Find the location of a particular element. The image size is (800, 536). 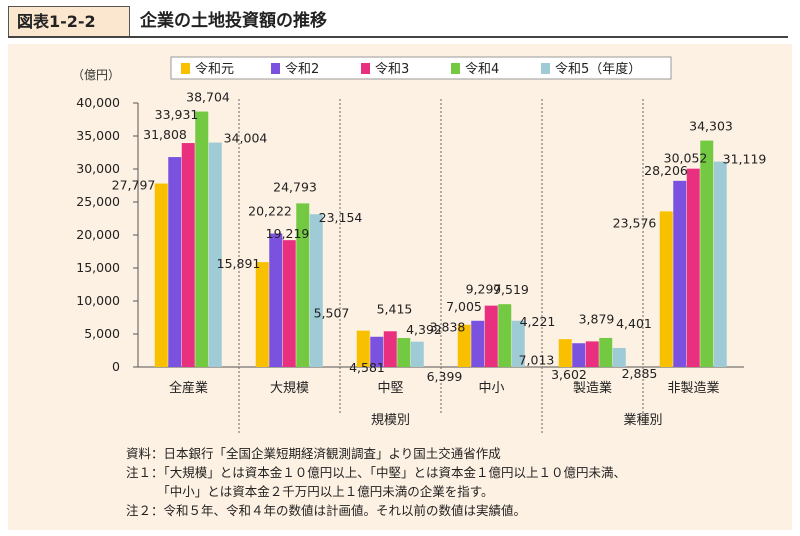

y-tick-label: 35,000 is located at coordinates (98, 135).